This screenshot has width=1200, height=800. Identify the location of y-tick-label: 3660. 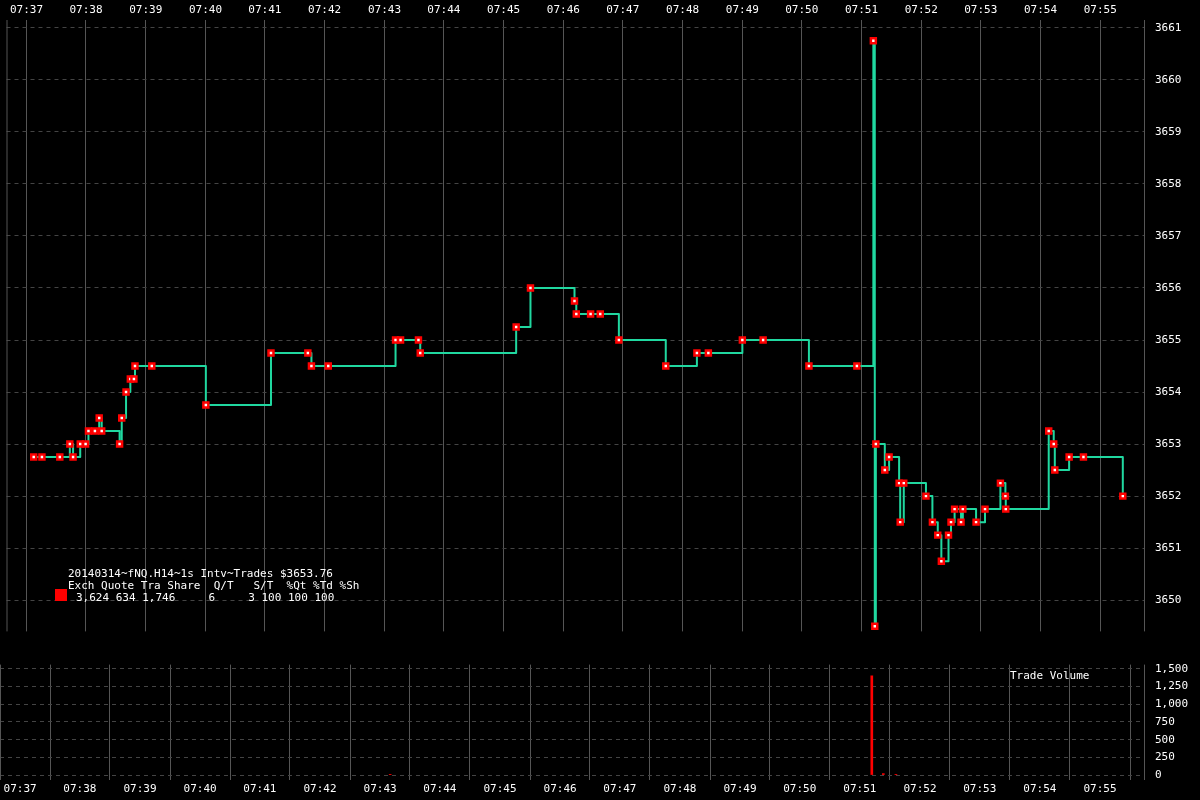
(1168, 79).